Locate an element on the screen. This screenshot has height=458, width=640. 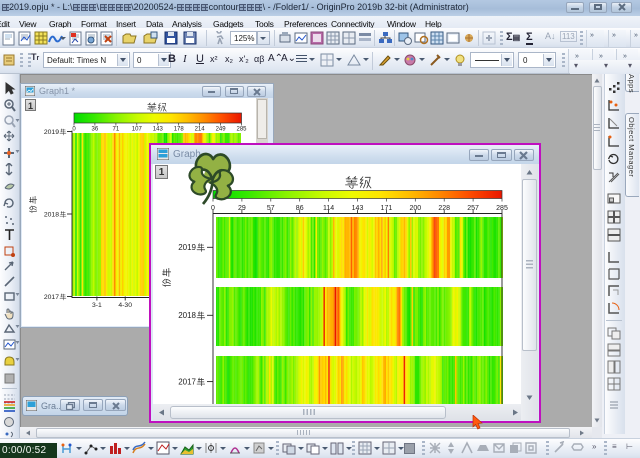
svg-text: 86 is located at coordinates (300, 208).